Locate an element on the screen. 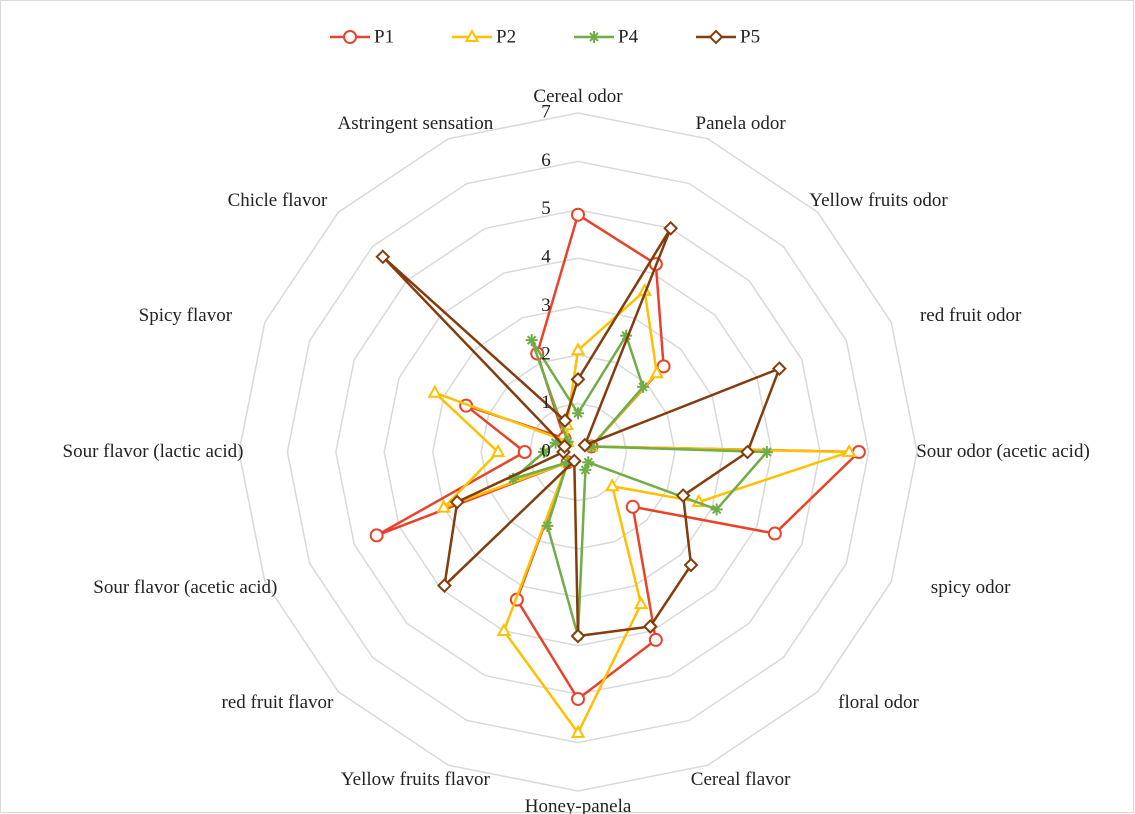 Image resolution: width=1135 pixels, height=814 pixels. category-label-box: Yellow fruits flavor is located at coordinates (415, 779).